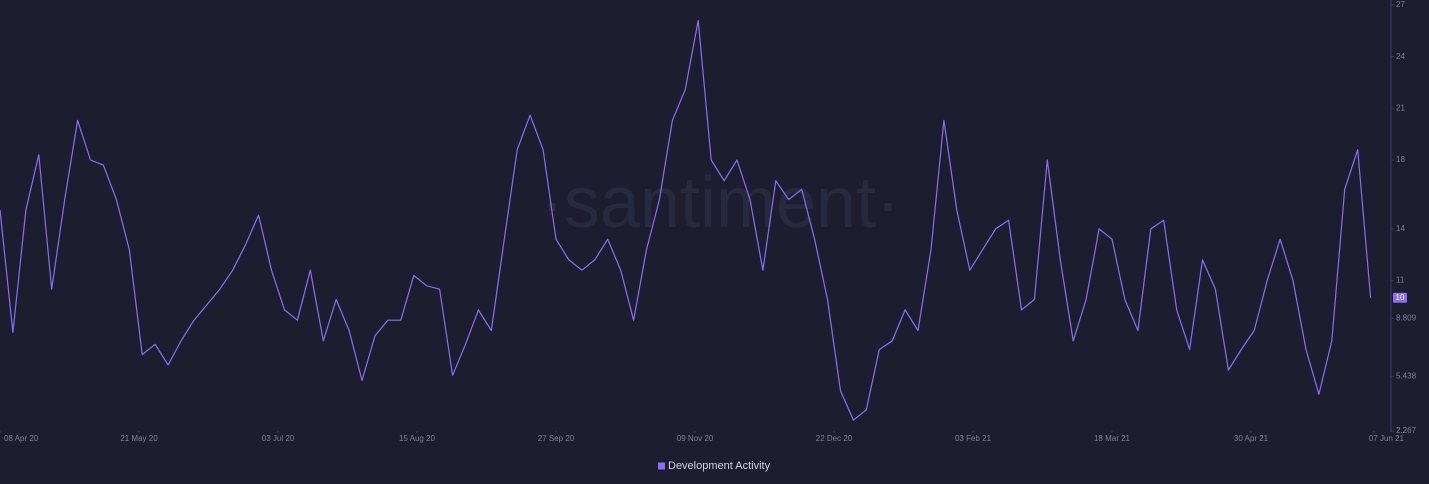 This screenshot has width=1429, height=484. Describe the element at coordinates (1400, 4) in the screenshot. I see `y-tick-label: 27` at that location.